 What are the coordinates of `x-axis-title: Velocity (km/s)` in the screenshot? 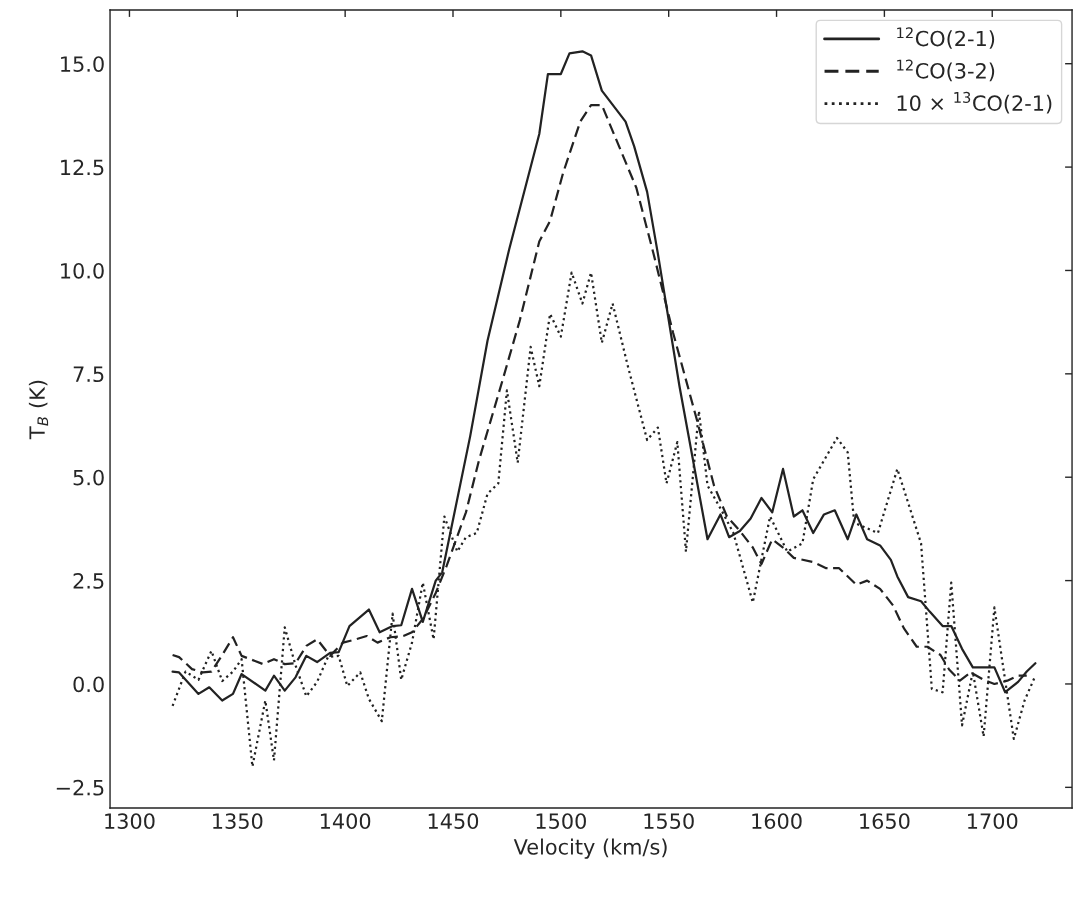 It's located at (590, 848).